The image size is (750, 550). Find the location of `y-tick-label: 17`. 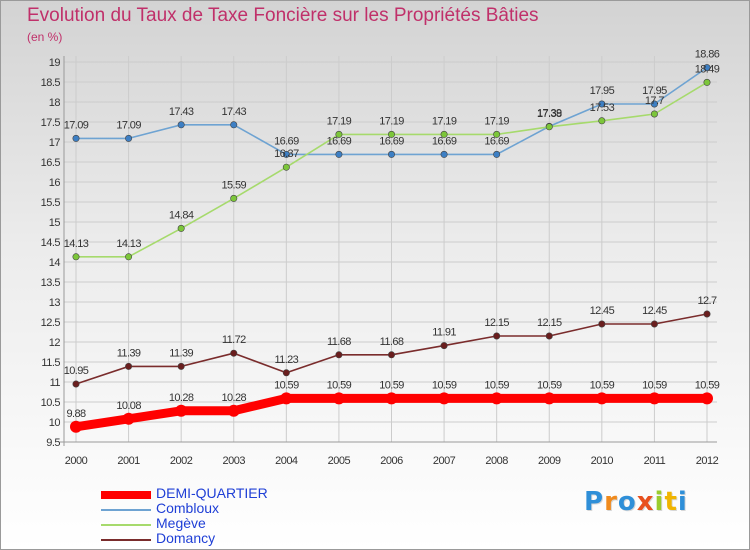

y-tick-label: 17 is located at coordinates (55, 143).